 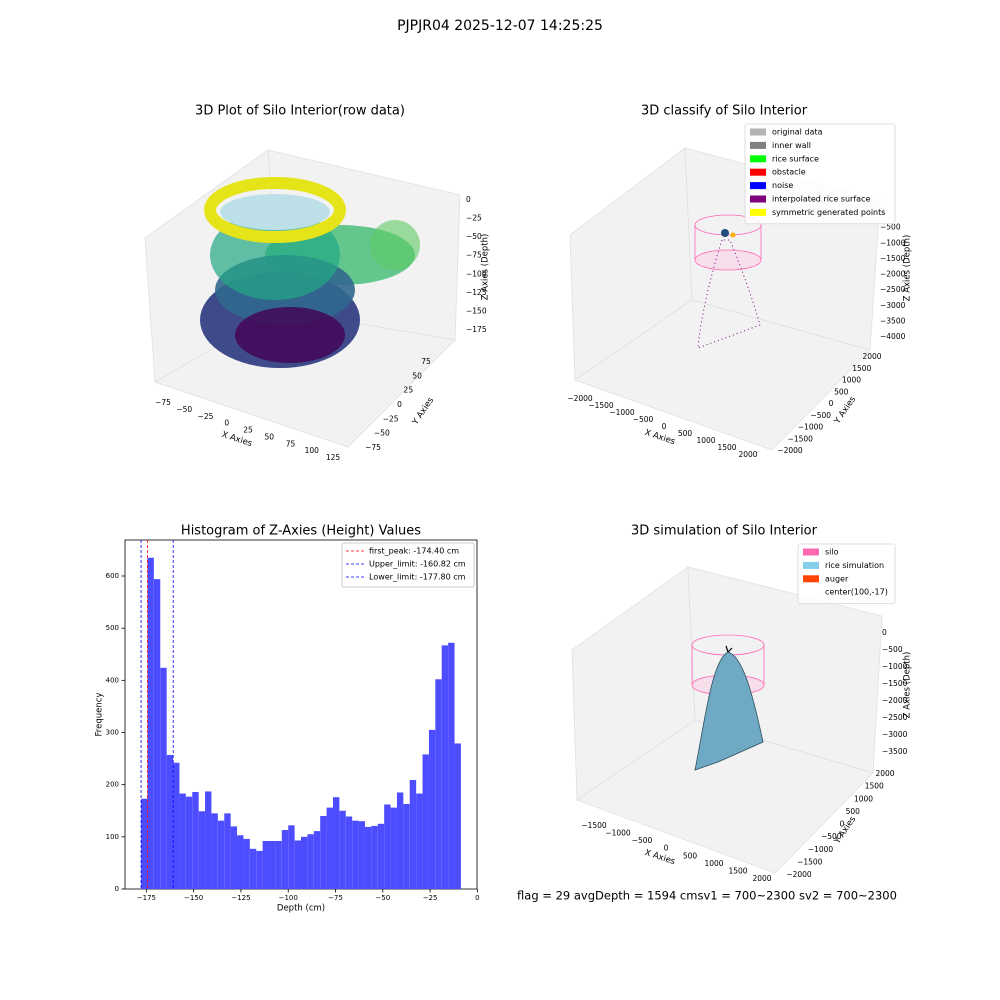 I want to click on y-tick-label: −2000, so click(x=790, y=450).